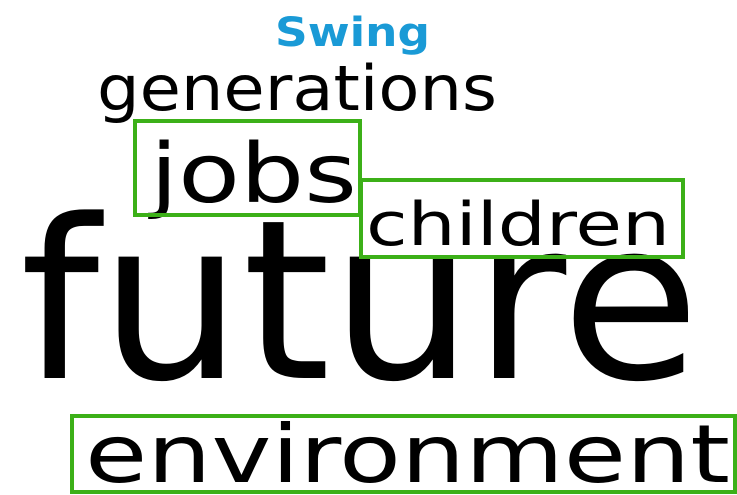  What do you see at coordinates (352, 33) in the screenshot?
I see `word: Swing` at bounding box center [352, 33].